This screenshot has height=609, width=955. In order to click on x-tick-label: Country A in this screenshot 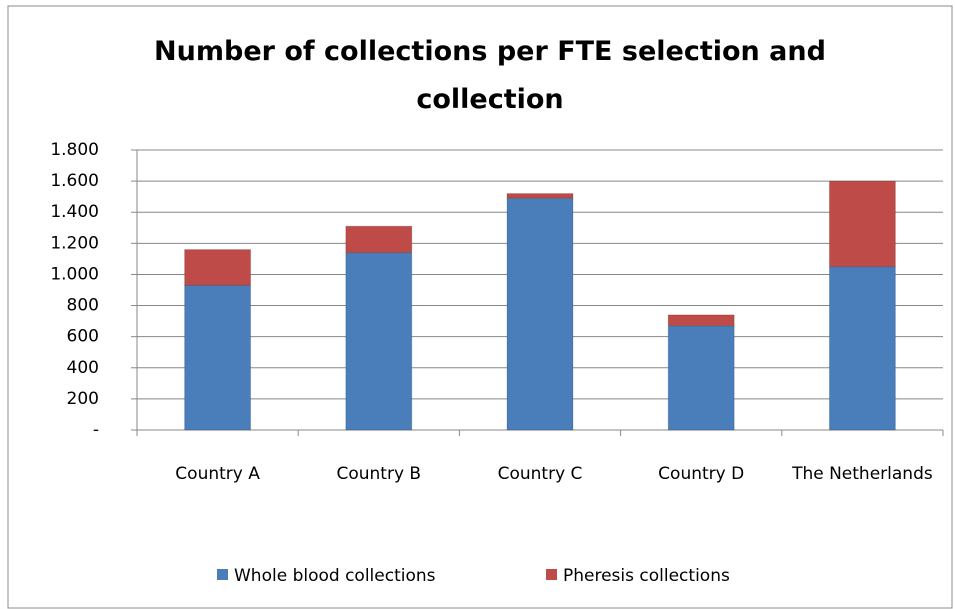, I will do `click(217, 474)`.